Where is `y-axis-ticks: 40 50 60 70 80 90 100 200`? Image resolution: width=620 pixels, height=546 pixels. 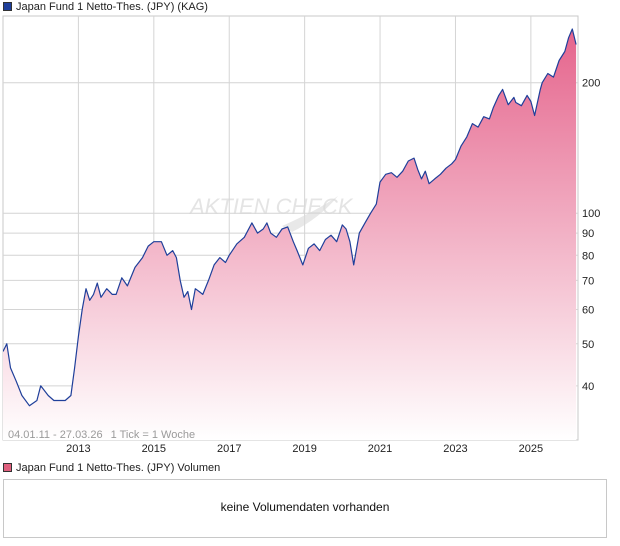
y-axis-ticks: 40 50 60 70 80 90 100 200 is located at coordinates (591, 235).